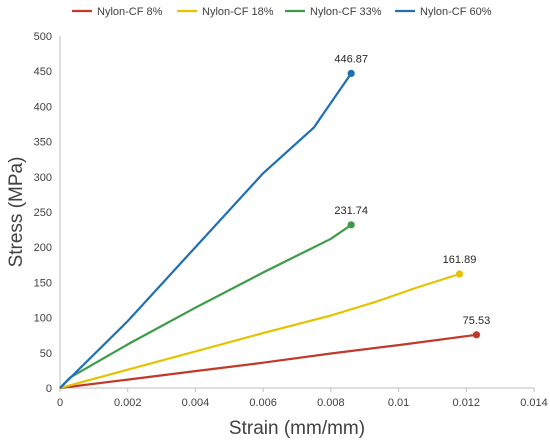 The image size is (550, 442). Describe the element at coordinates (398, 403) in the screenshot. I see `x-tick-label: 0.01` at that location.